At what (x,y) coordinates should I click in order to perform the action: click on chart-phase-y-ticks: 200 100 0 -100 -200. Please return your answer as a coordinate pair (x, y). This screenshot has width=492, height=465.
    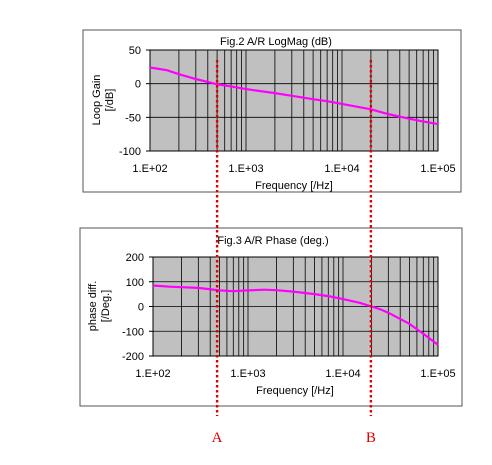
    Looking at the image, I should click on (137, 307).